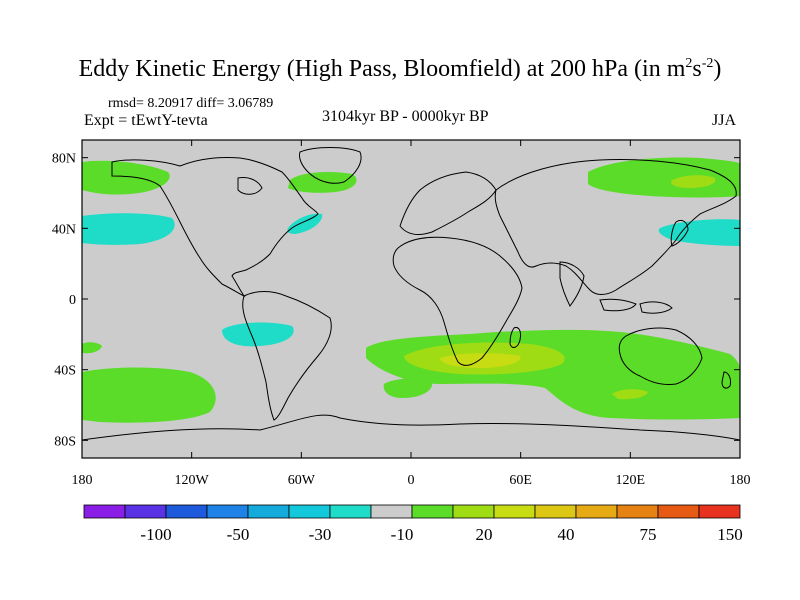 The height and width of the screenshot is (600, 800). I want to click on y-tick-label: 80S, so click(65, 441).